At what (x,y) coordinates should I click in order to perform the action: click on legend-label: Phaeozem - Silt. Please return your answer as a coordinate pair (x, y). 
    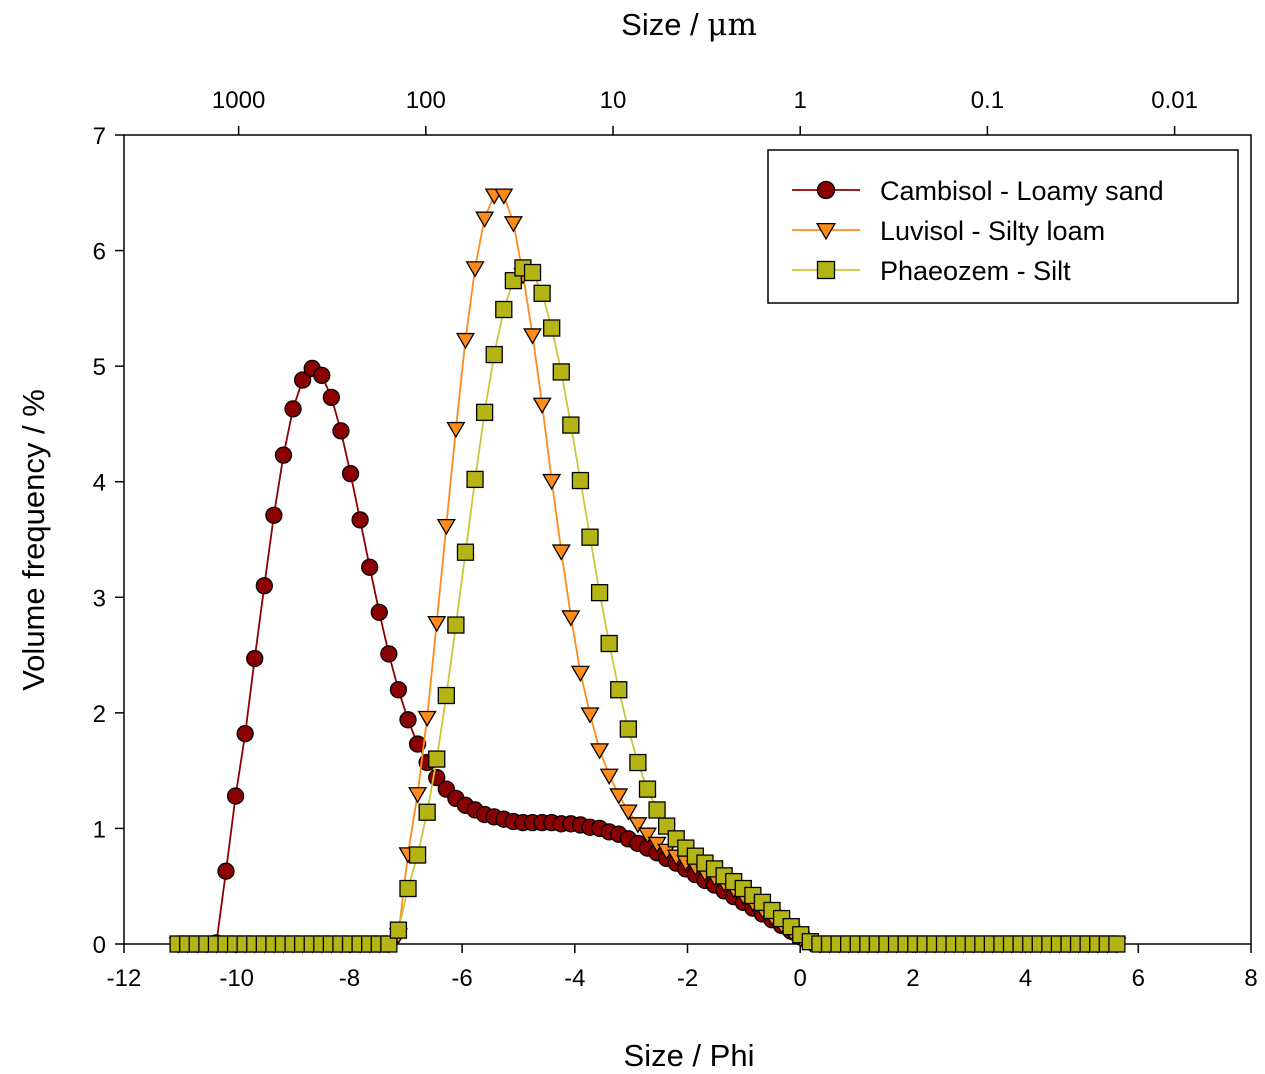
    Looking at the image, I should click on (975, 271).